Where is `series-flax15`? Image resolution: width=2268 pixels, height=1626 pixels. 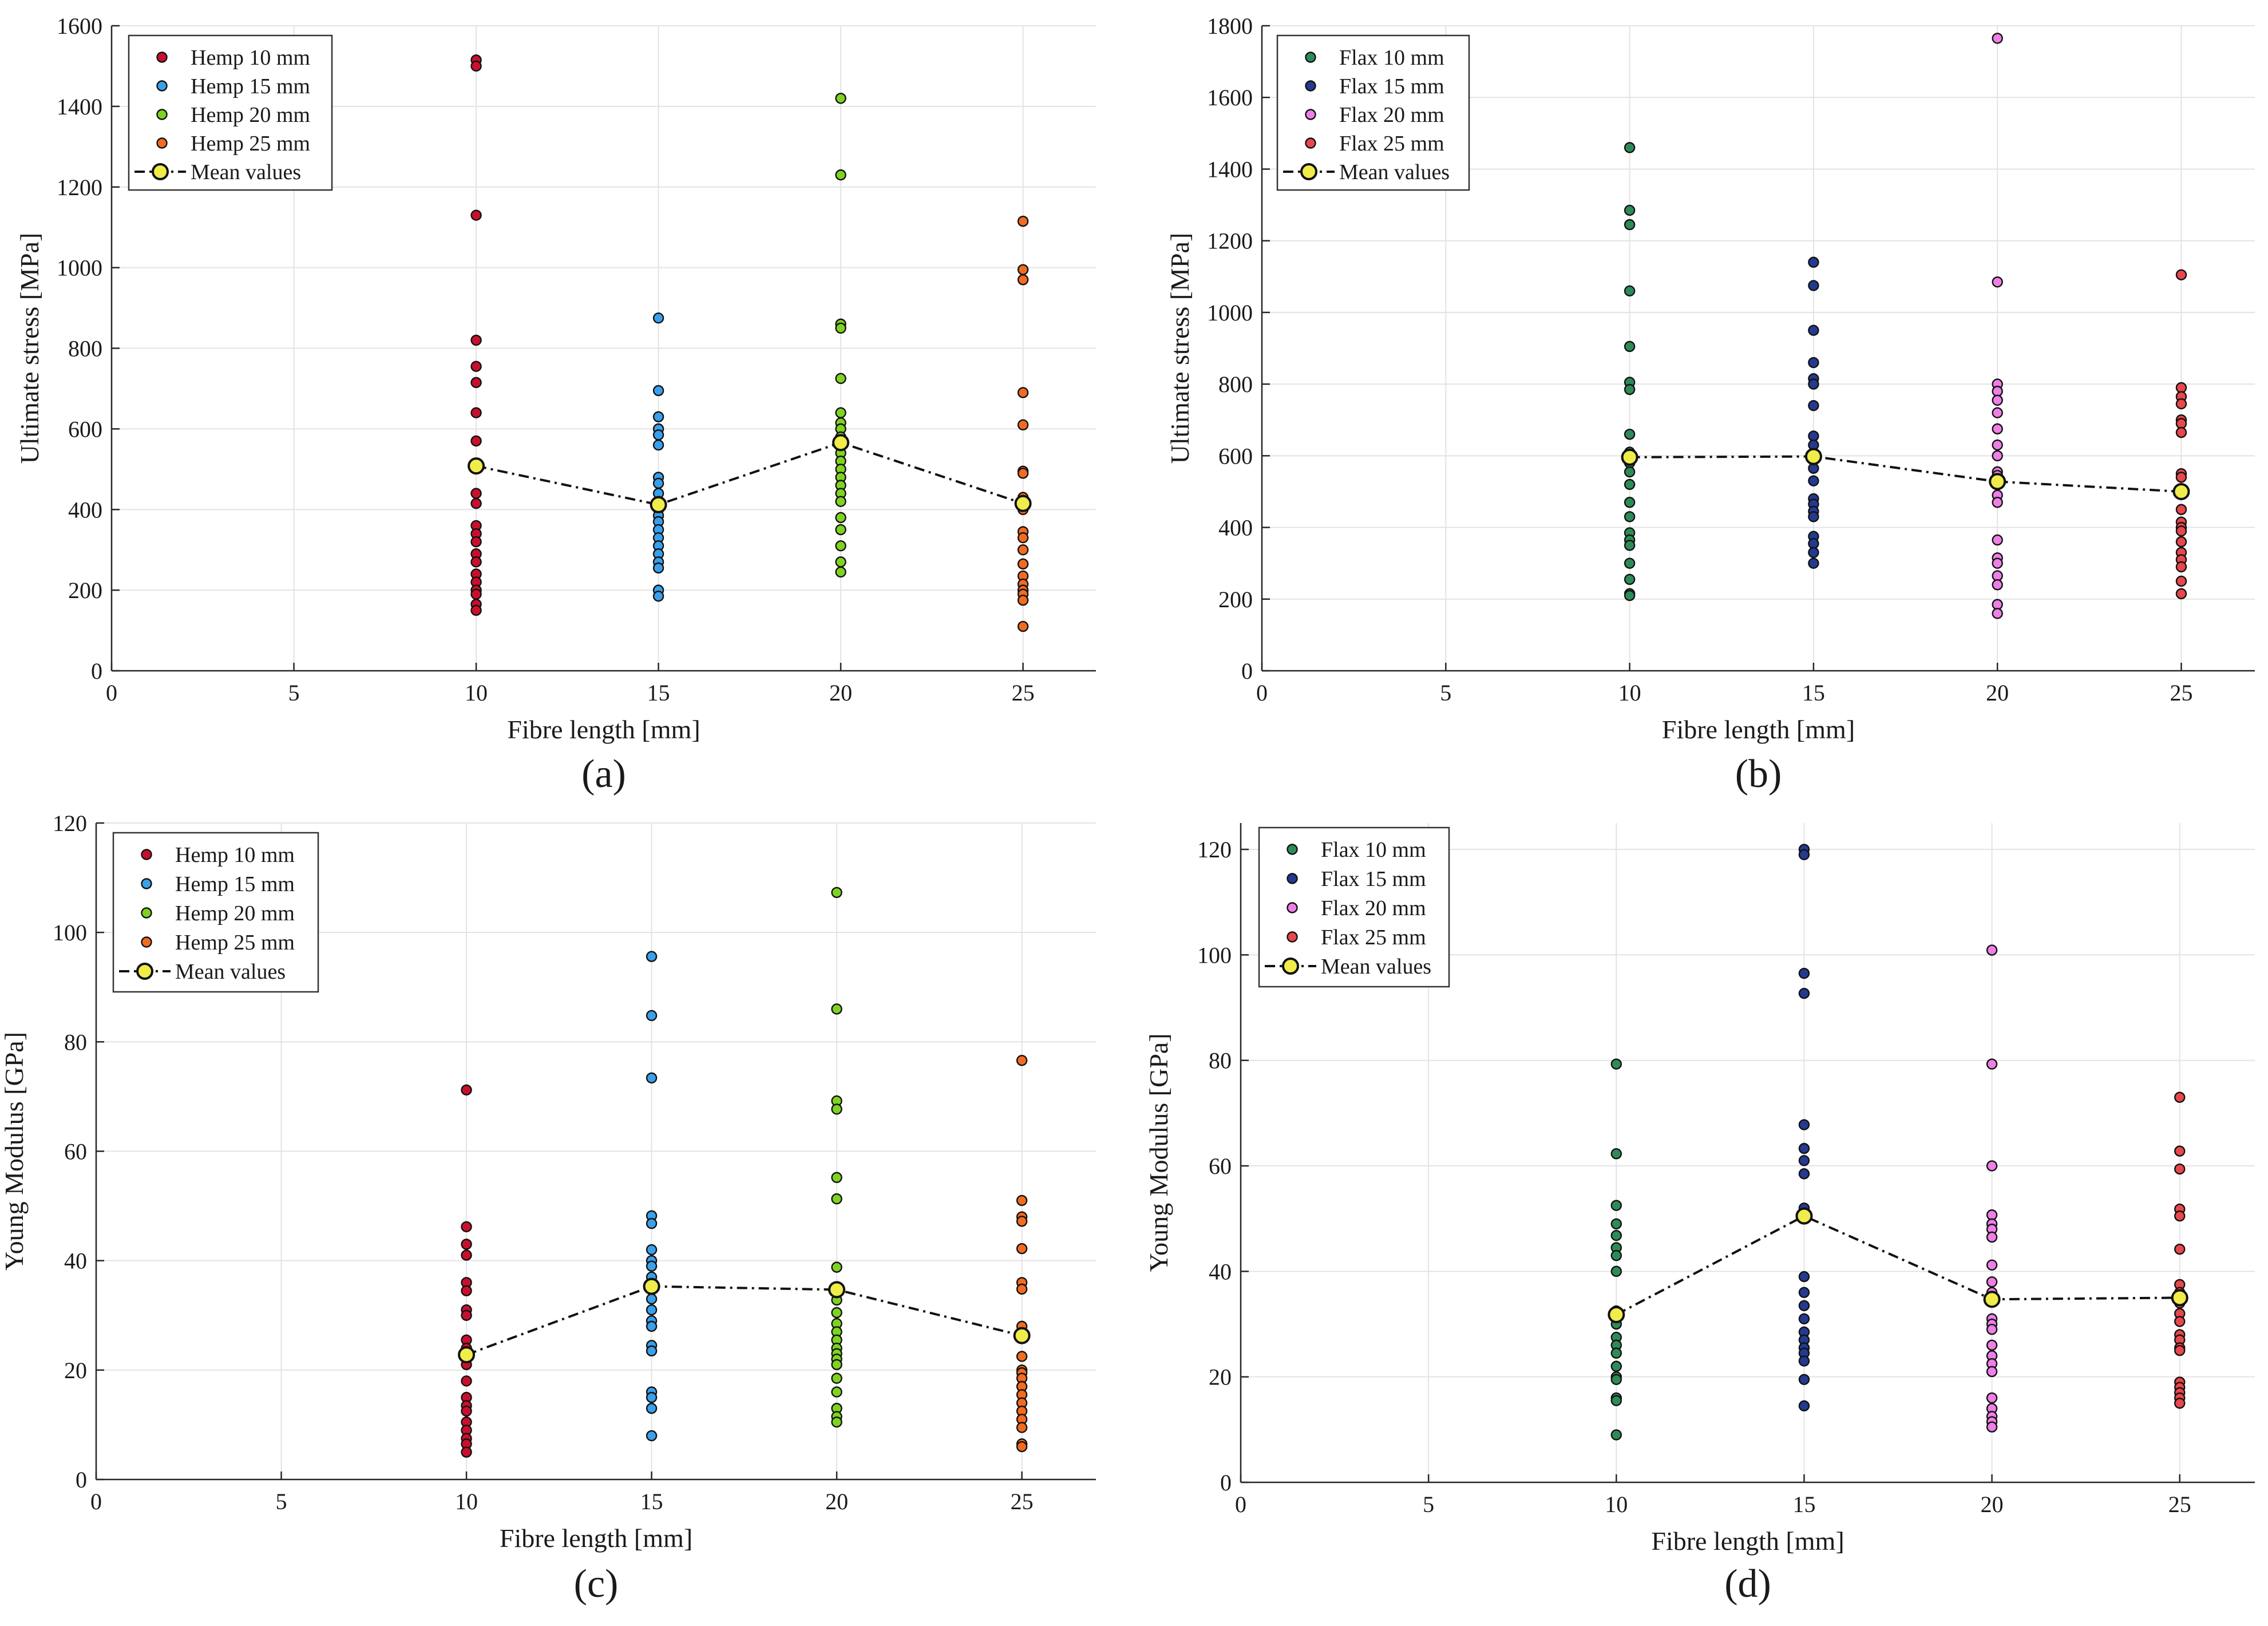 series-flax15 is located at coordinates (1804, 1128).